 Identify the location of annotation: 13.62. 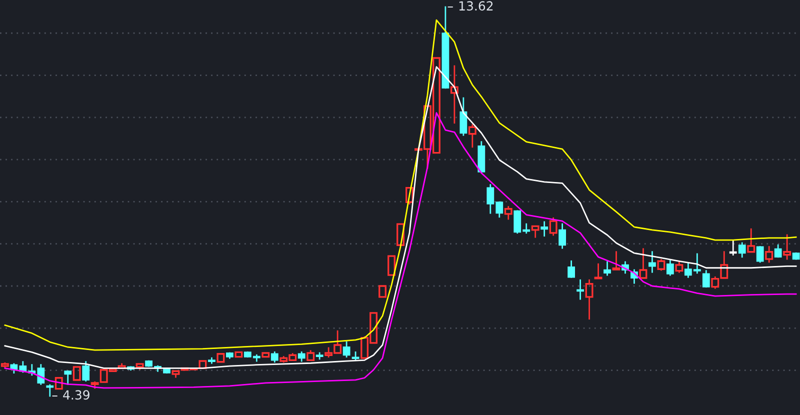
(476, 6).